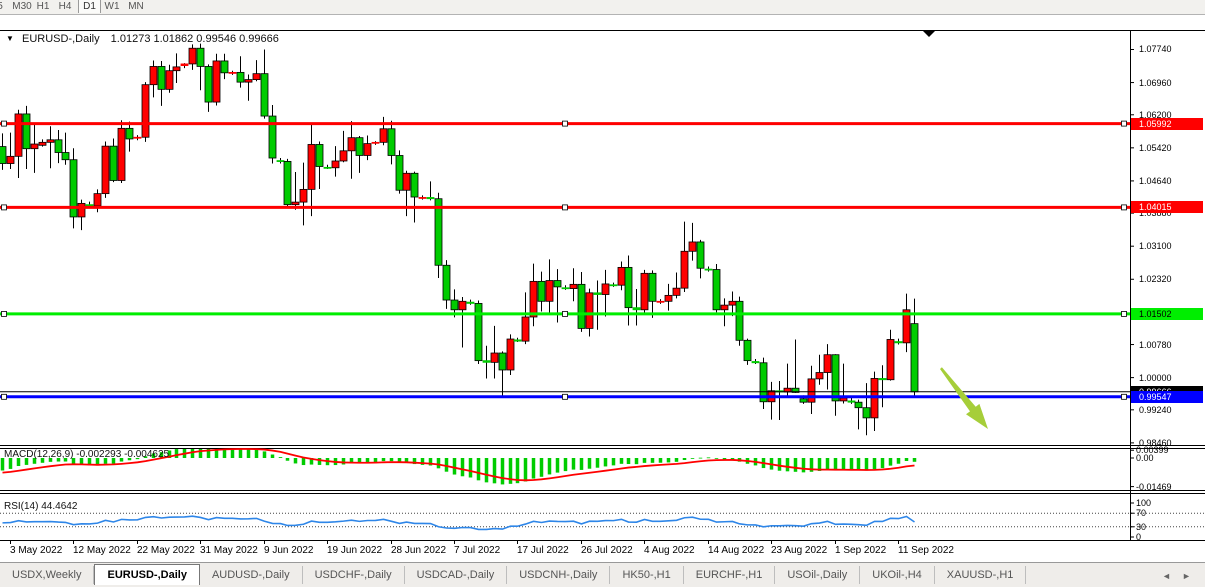  Describe the element at coordinates (1167, 313) in the screenshot. I see `hline-price-label: 1.01502` at that location.